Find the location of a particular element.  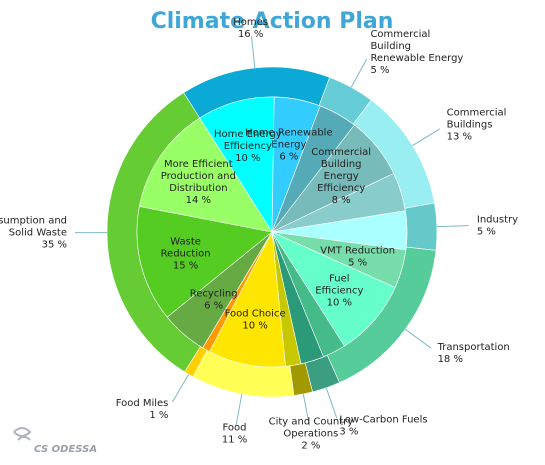

inner-label-fuel-efficiency: Fuel Efficiency 10 % is located at coordinates (339, 290).